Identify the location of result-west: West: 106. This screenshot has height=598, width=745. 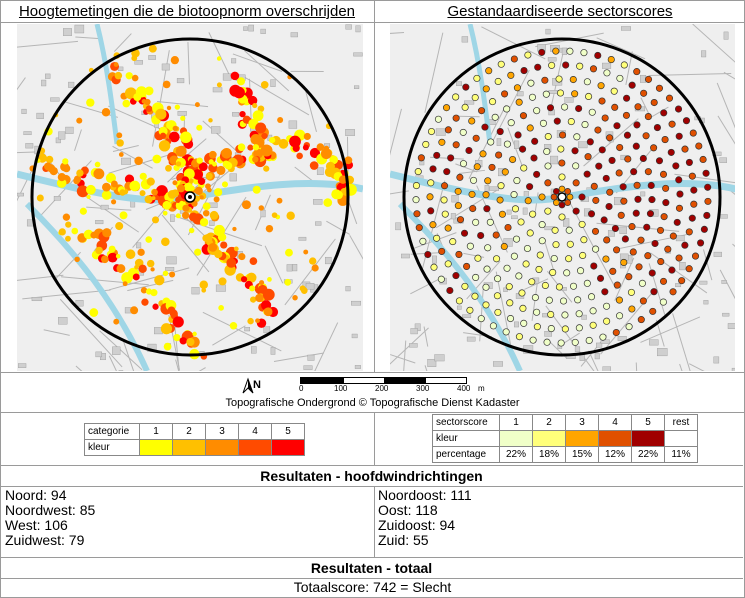
(36, 525).